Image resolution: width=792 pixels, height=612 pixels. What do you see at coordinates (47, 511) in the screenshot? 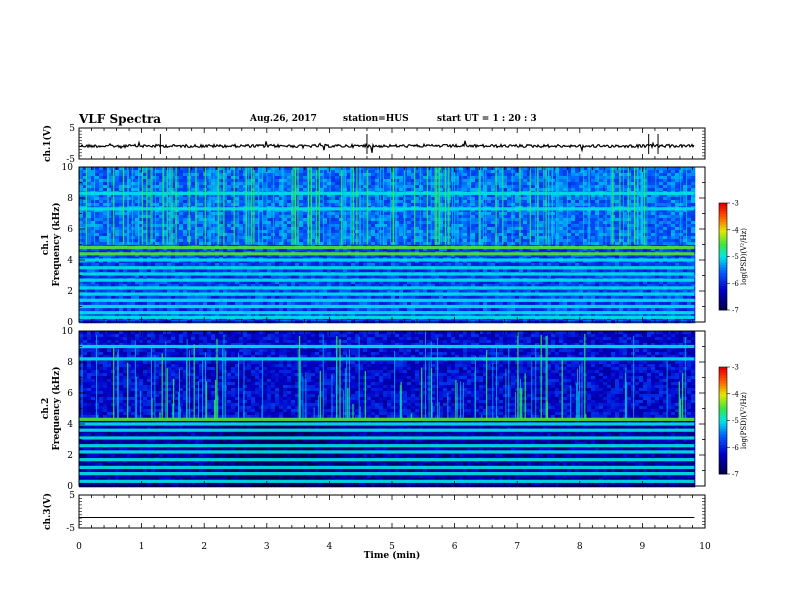
I see `ch3-waveform-ylabel: ch.3(V)` at bounding box center [47, 511].